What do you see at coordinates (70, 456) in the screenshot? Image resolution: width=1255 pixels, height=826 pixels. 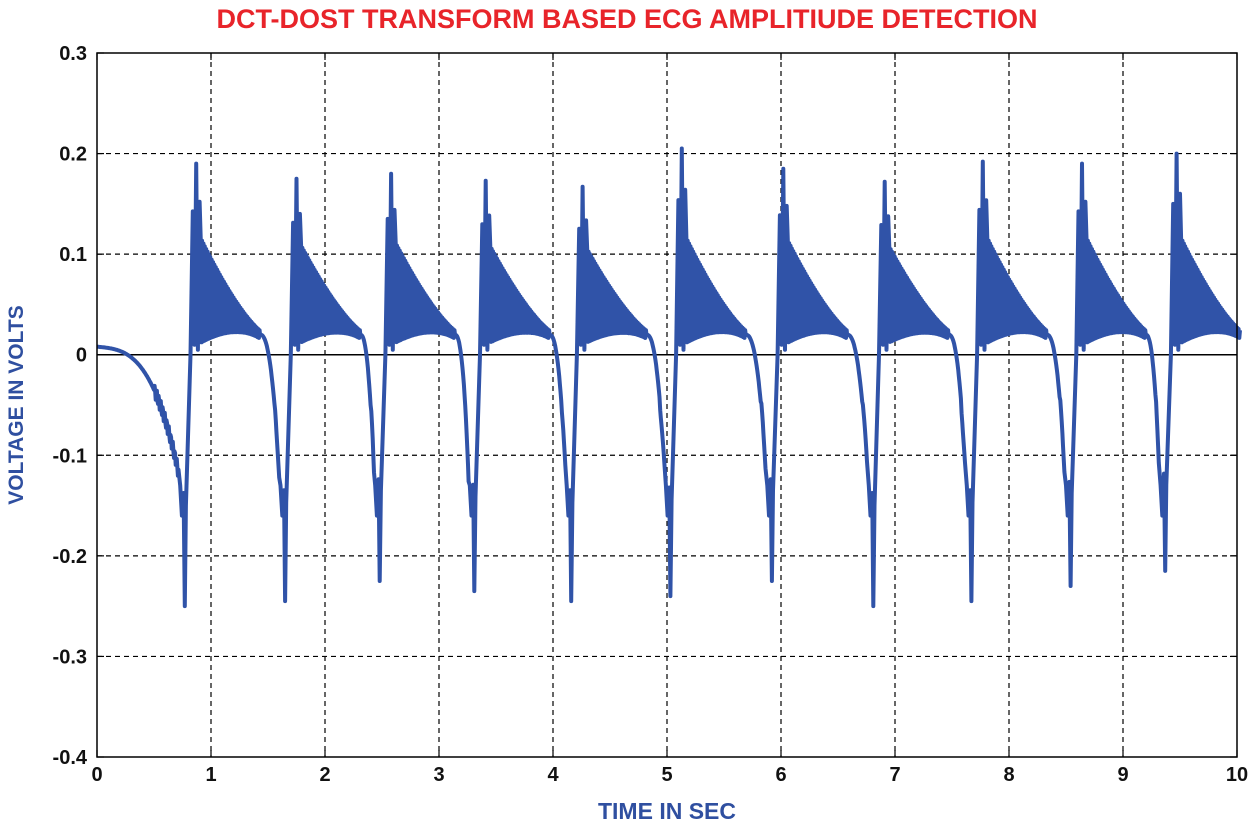 I see `y-tick-label: -0.1` at bounding box center [70, 456].